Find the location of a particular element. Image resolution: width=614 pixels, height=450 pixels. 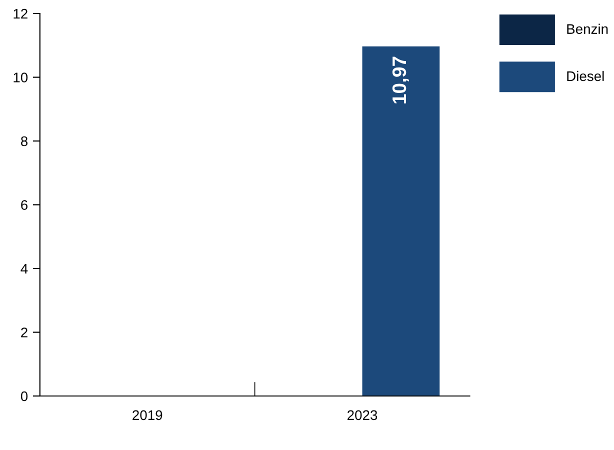

legend-label: Benzin is located at coordinates (587, 29).